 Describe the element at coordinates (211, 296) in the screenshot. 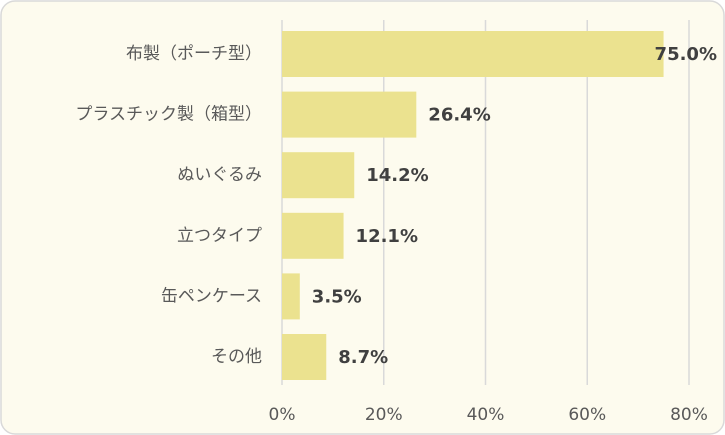

I see `category-label: 缶ペンケース` at that location.